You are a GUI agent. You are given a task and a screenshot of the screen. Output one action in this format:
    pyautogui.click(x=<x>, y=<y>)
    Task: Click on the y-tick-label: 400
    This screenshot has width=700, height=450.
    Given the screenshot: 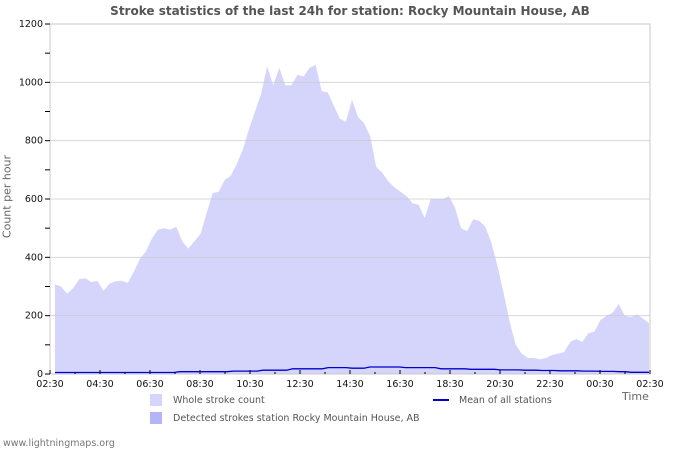 What is the action you would take?
    pyautogui.click(x=34, y=257)
    